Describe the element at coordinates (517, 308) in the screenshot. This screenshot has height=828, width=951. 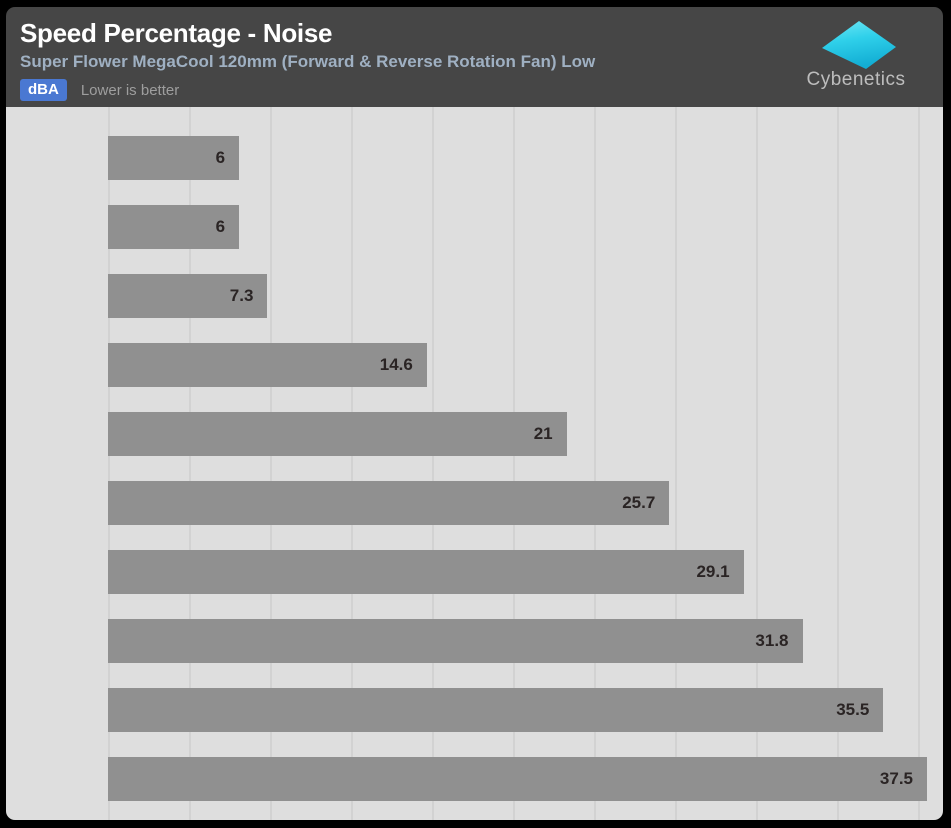
I see `bar-row: 7.3` at that location.